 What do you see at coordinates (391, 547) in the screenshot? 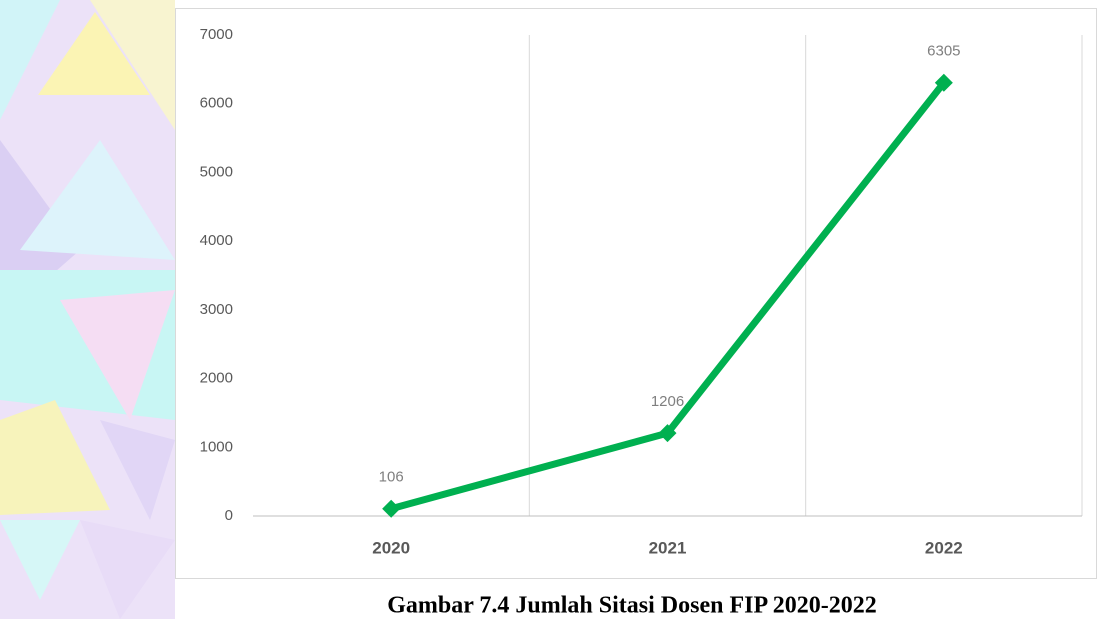
I see `x-tick-label: 2020` at bounding box center [391, 547].